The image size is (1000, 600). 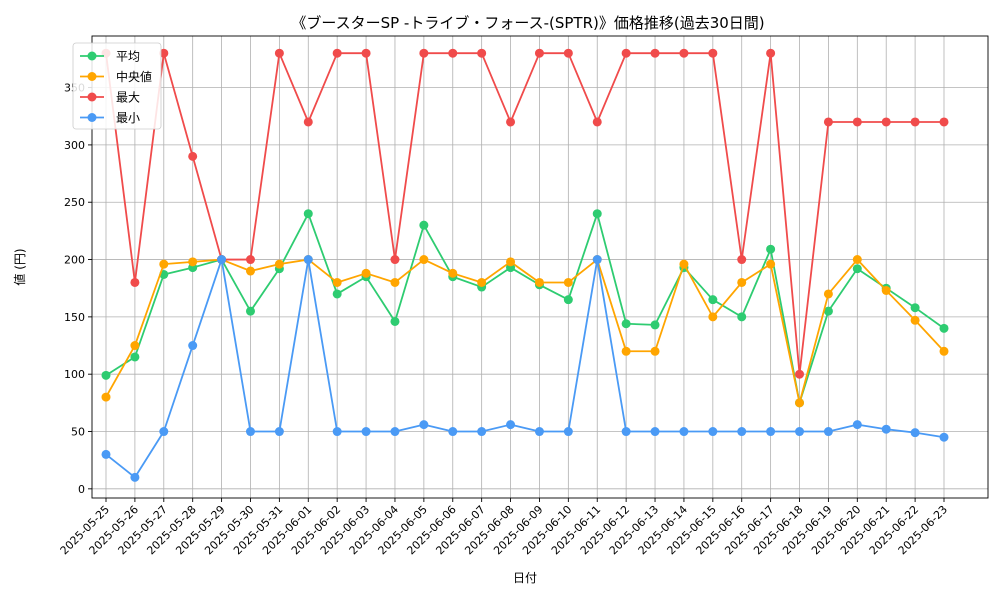 I want to click on y-tick-label: 200, so click(x=74, y=260).